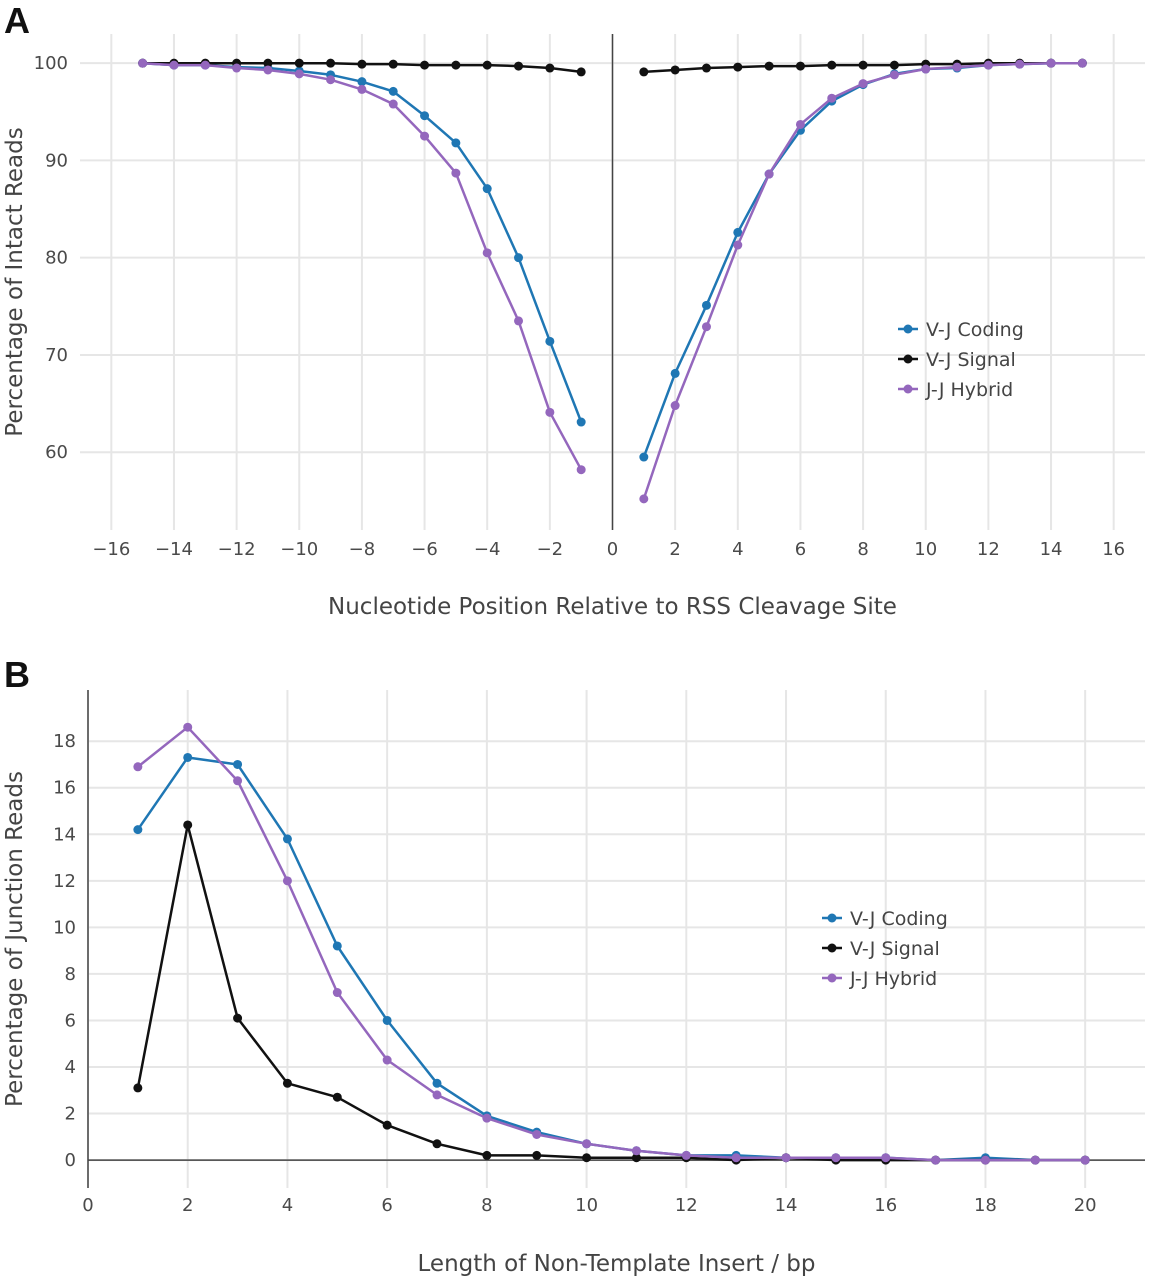 This screenshot has height=1280, width=1149. What do you see at coordinates (87, 1205) in the screenshot?
I see `panel-b-x-tick-label: 0` at bounding box center [87, 1205].